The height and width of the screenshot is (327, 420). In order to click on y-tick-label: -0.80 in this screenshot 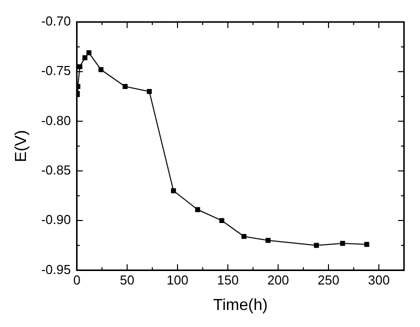, I will do `click(56, 120)`.